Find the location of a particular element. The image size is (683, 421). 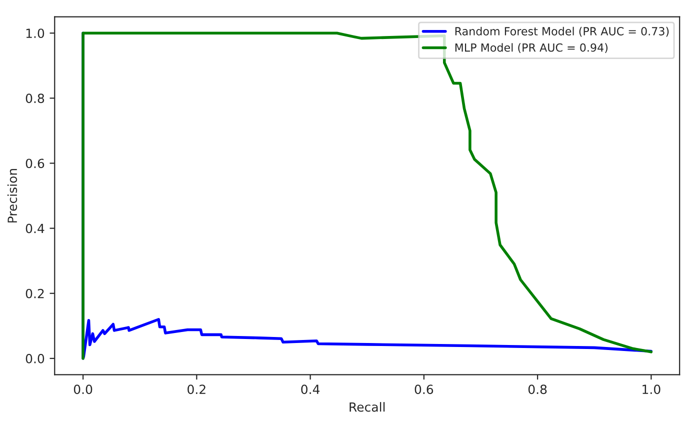

y-tick-label: 1.0 is located at coordinates (35, 33).